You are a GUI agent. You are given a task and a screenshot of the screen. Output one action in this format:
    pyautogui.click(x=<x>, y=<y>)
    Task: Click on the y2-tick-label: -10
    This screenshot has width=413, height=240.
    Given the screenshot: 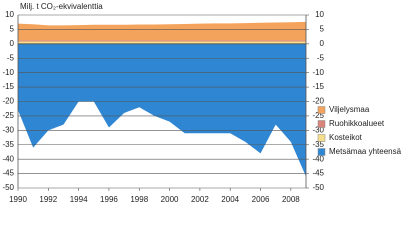 What is the action you would take?
    pyautogui.click(x=318, y=72)
    